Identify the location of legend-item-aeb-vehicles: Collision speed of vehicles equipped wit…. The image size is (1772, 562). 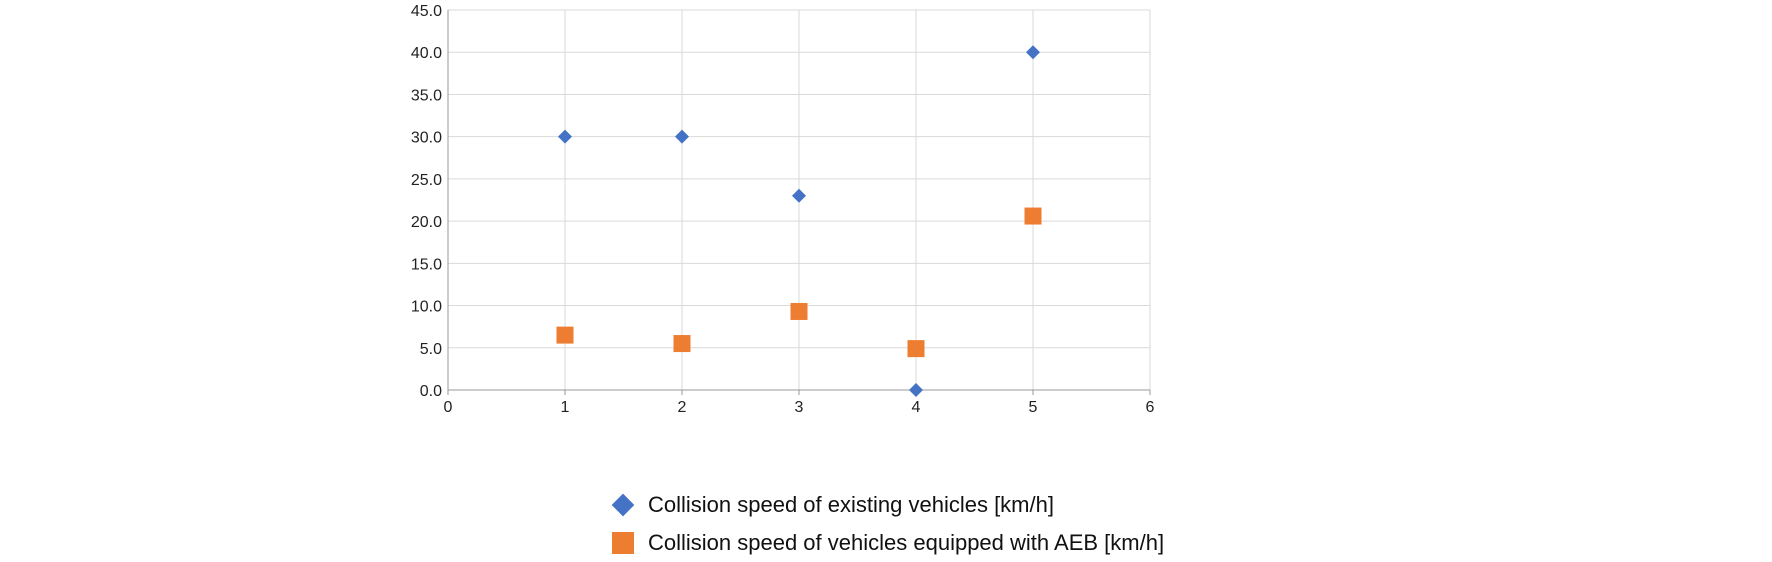
(886, 543).